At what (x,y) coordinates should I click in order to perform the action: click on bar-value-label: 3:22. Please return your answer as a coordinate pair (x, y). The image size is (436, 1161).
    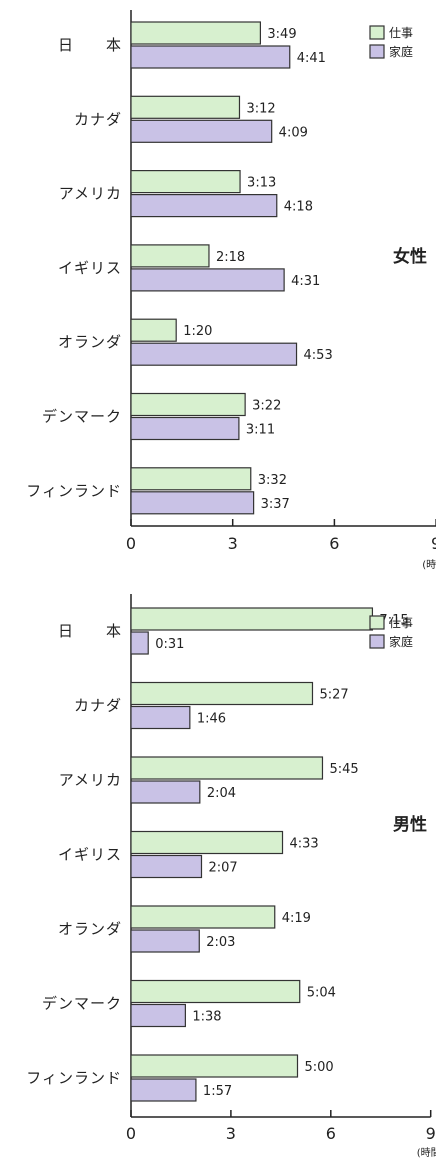
    Looking at the image, I should click on (266, 406).